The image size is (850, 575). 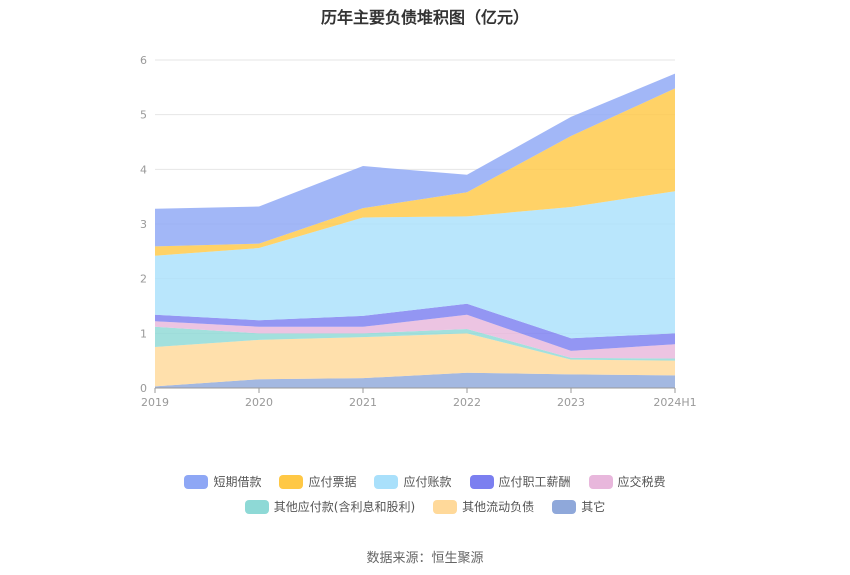 I want to click on x-tick-label: 2023, so click(x=571, y=402).